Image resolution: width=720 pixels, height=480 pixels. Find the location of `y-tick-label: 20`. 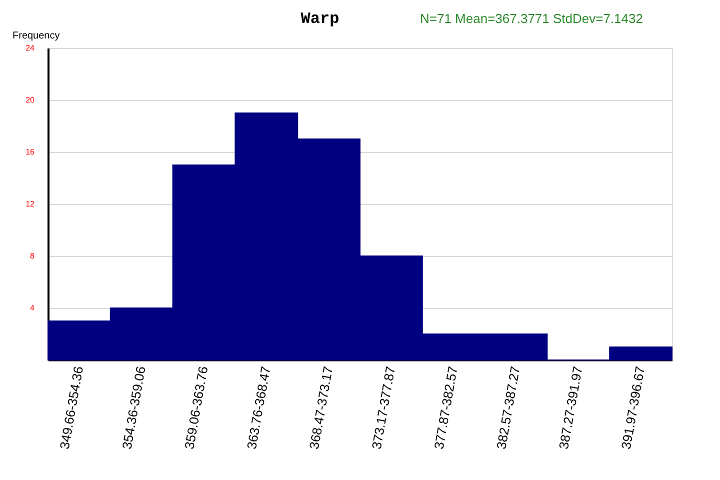

y-tick-label: 20 is located at coordinates (31, 100).